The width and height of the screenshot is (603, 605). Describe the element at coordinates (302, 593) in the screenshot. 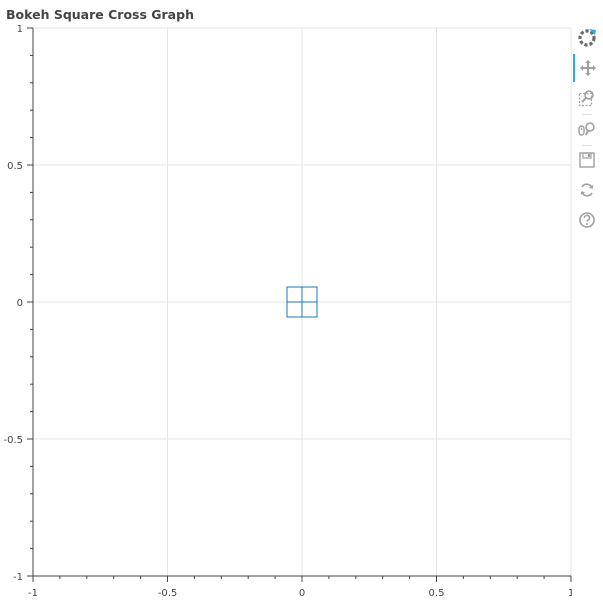

I see `x-tick-label: 0` at that location.